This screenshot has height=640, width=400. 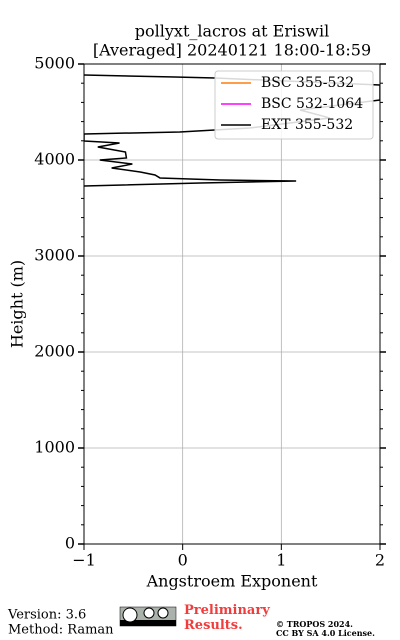 I want to click on legend-box, so click(x=294, y=105).